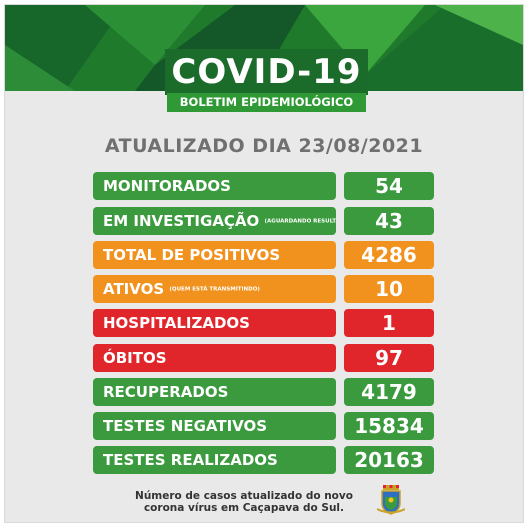 The height and width of the screenshot is (525, 526). I want to click on stat-note: (AGUARDANDO RESULTADO), so click(300, 221).